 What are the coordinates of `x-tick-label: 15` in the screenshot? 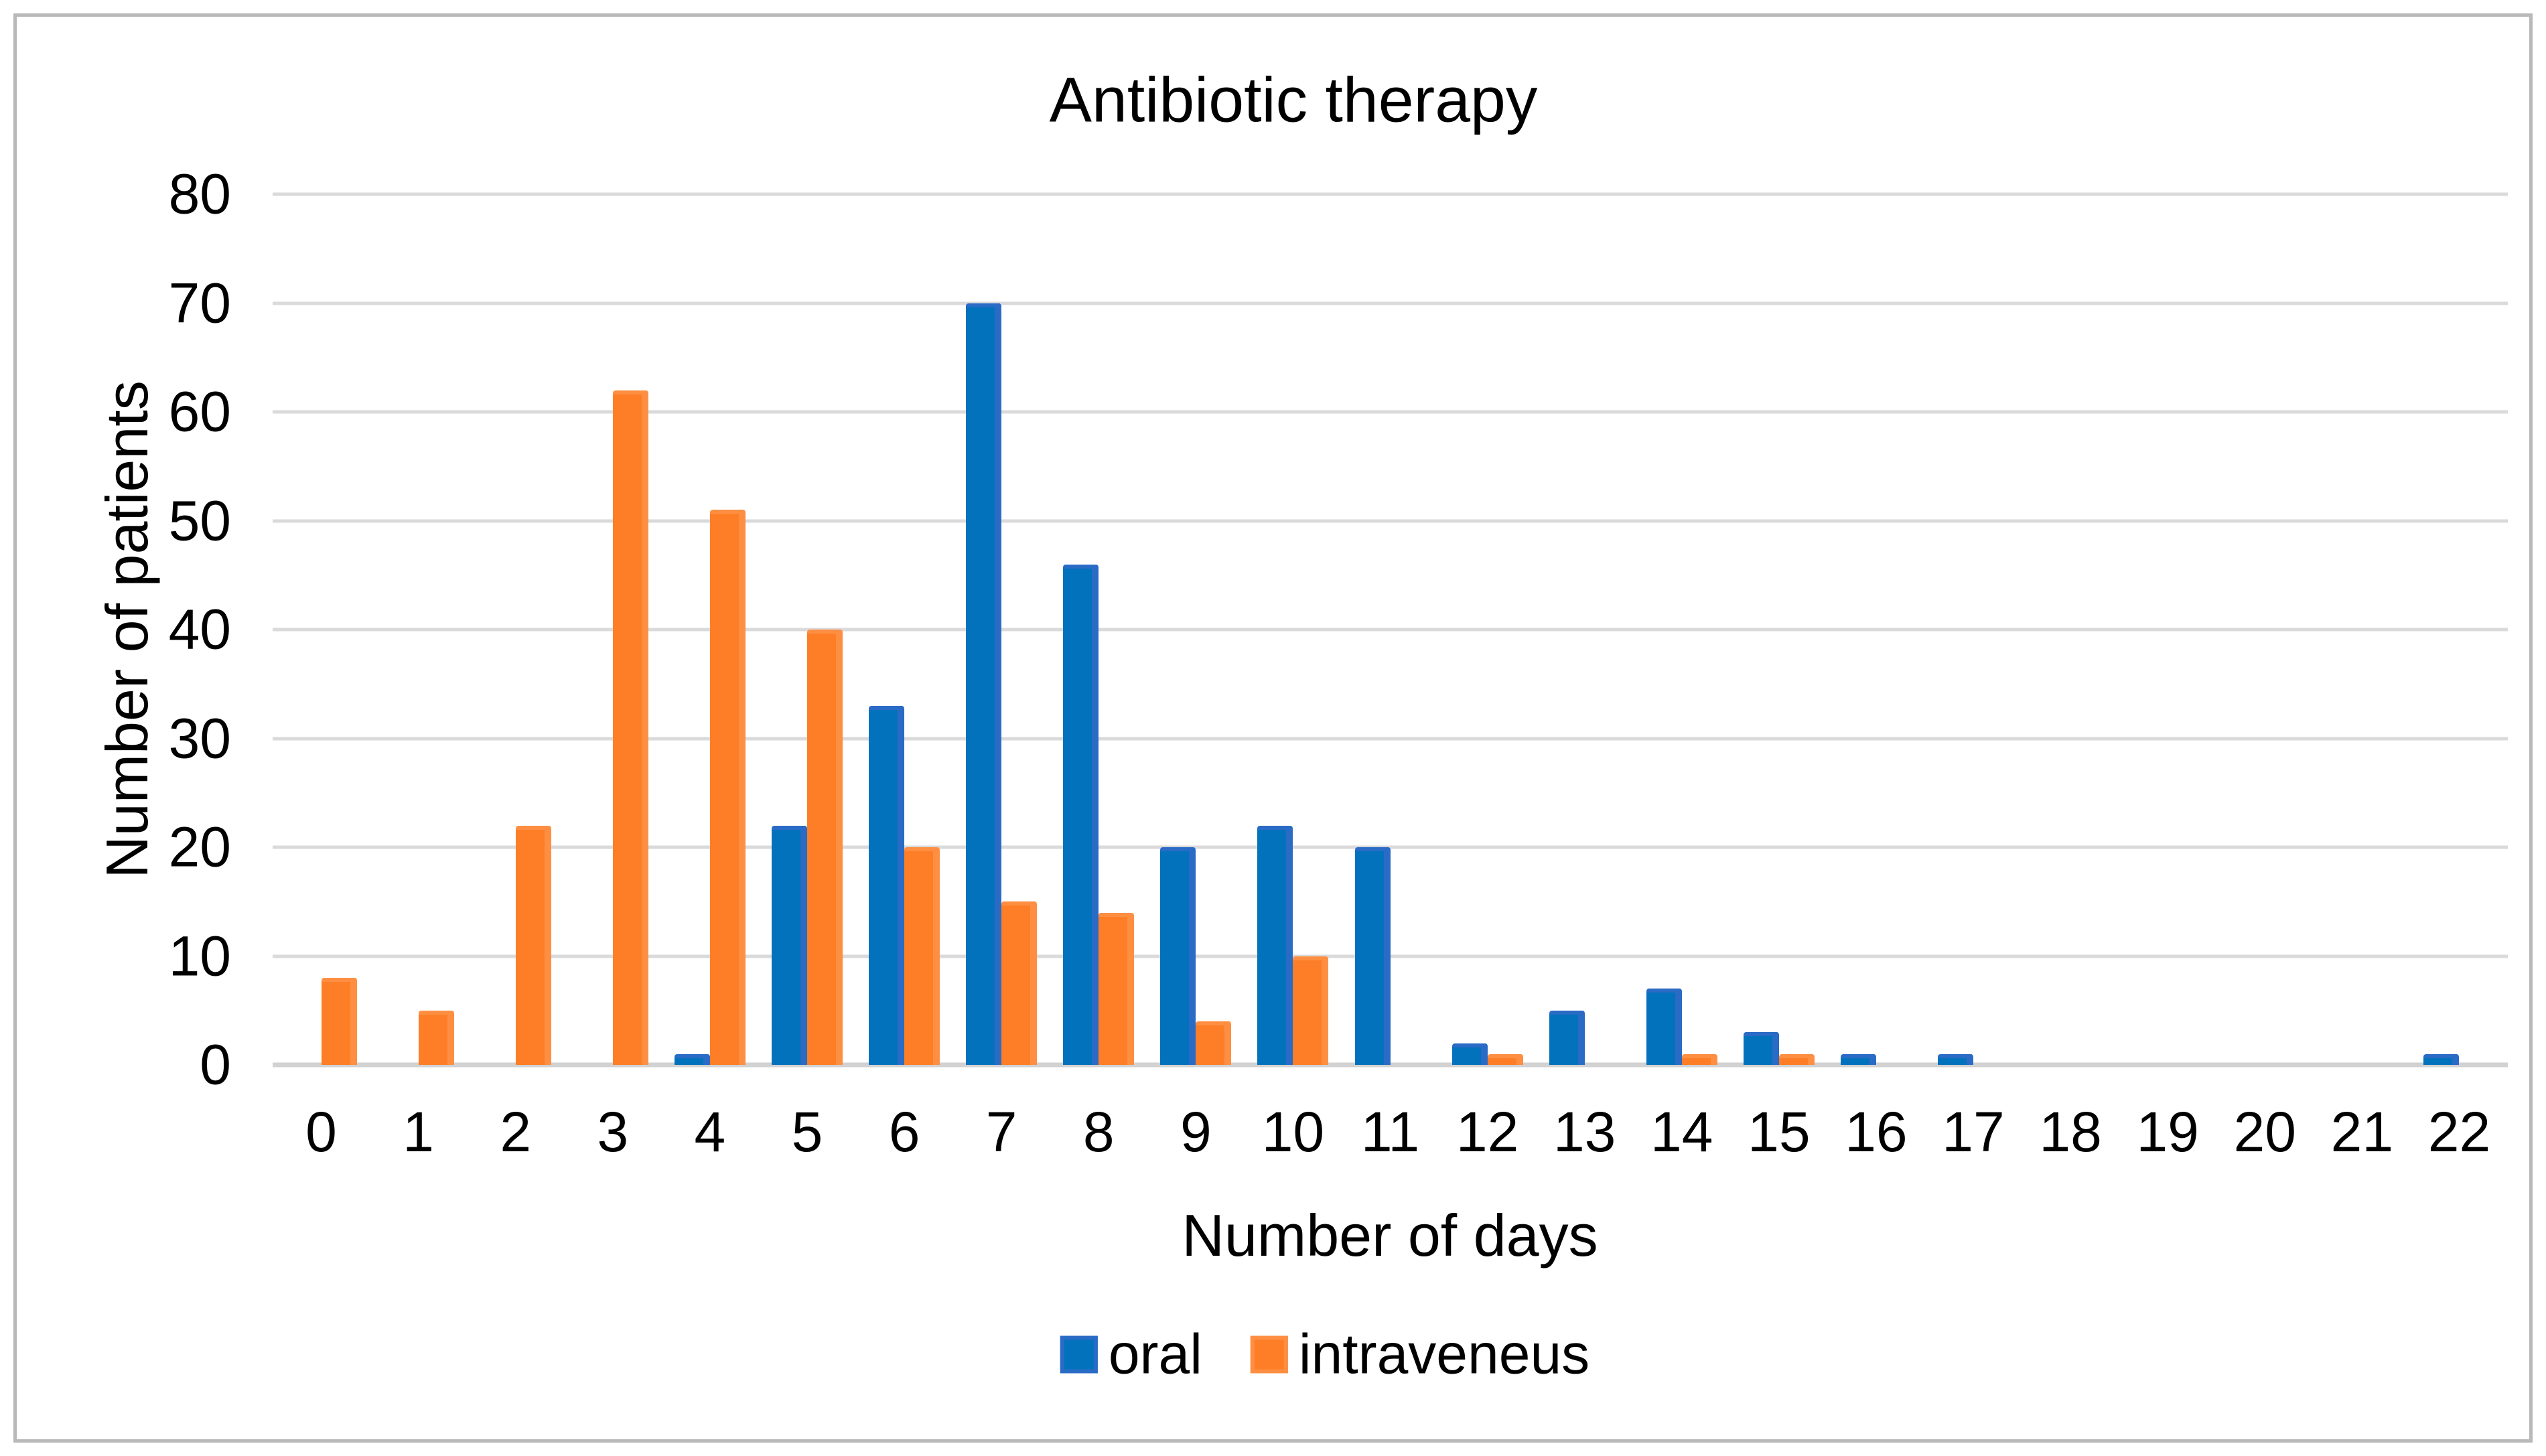 It's located at (1779, 1131).